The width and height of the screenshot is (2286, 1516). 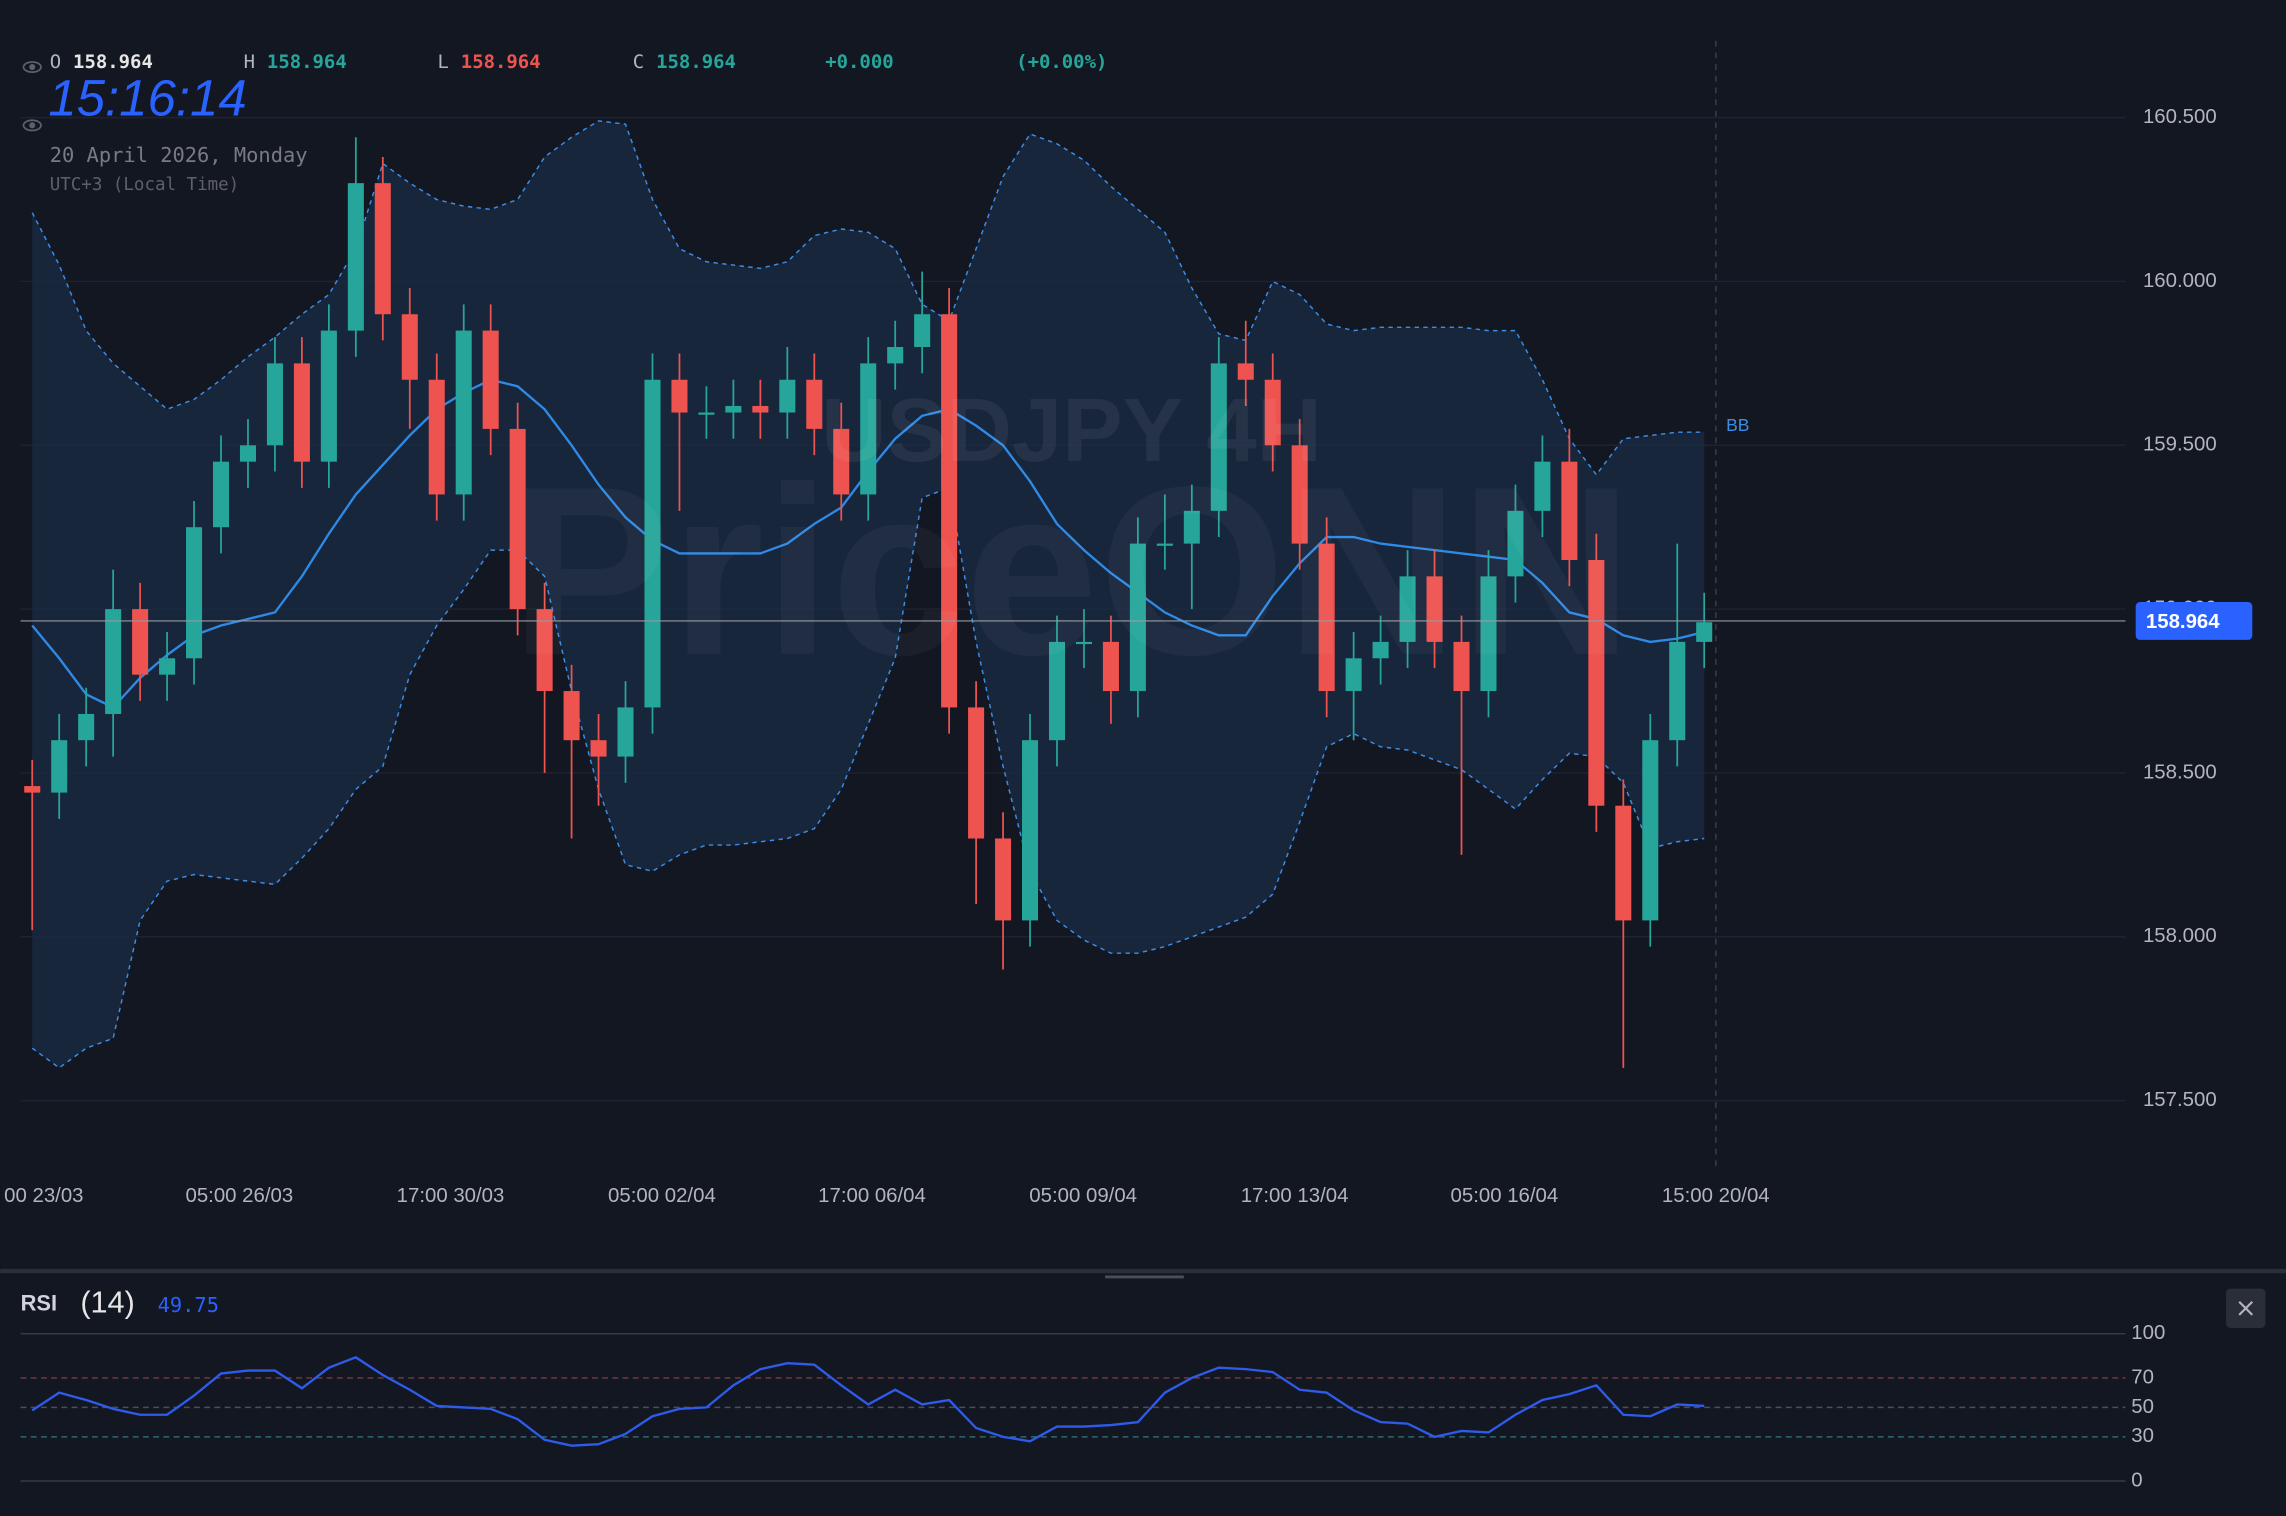 What do you see at coordinates (43, 1196) in the screenshot?
I see `x-tick-label: 00 23/03` at bounding box center [43, 1196].